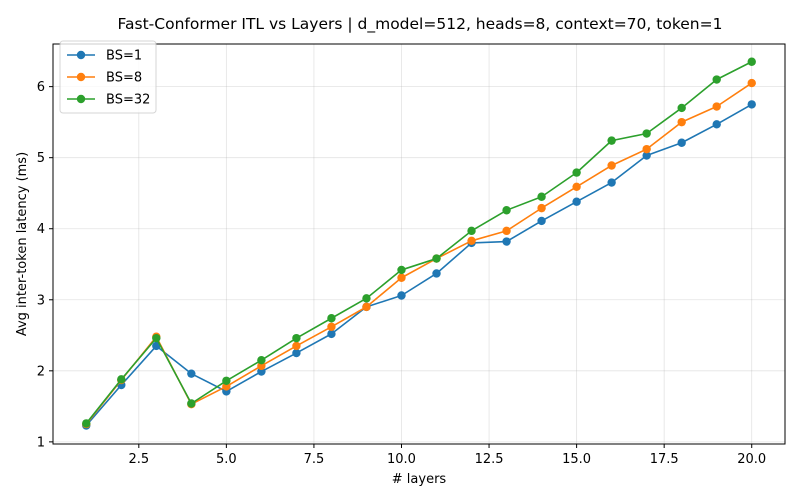 Image resolution: width=800 pixels, height=500 pixels. Describe the element at coordinates (576, 459) in the screenshot. I see `x-tick-label: 15.0` at that location.